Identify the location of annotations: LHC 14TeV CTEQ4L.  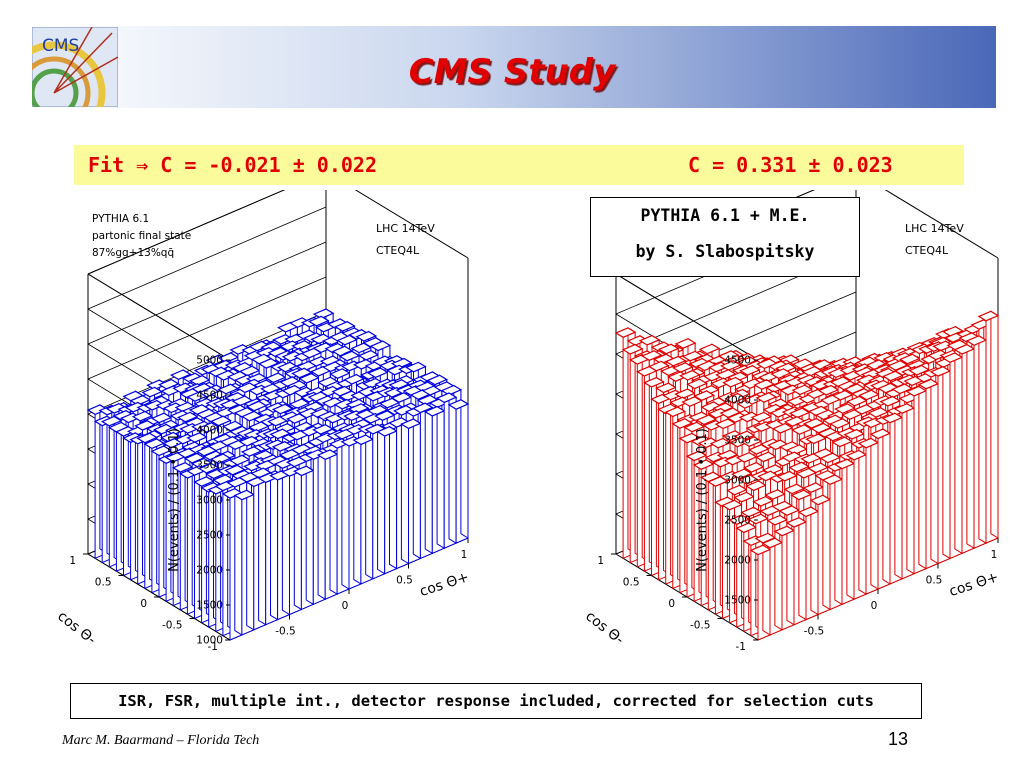
(934, 239).